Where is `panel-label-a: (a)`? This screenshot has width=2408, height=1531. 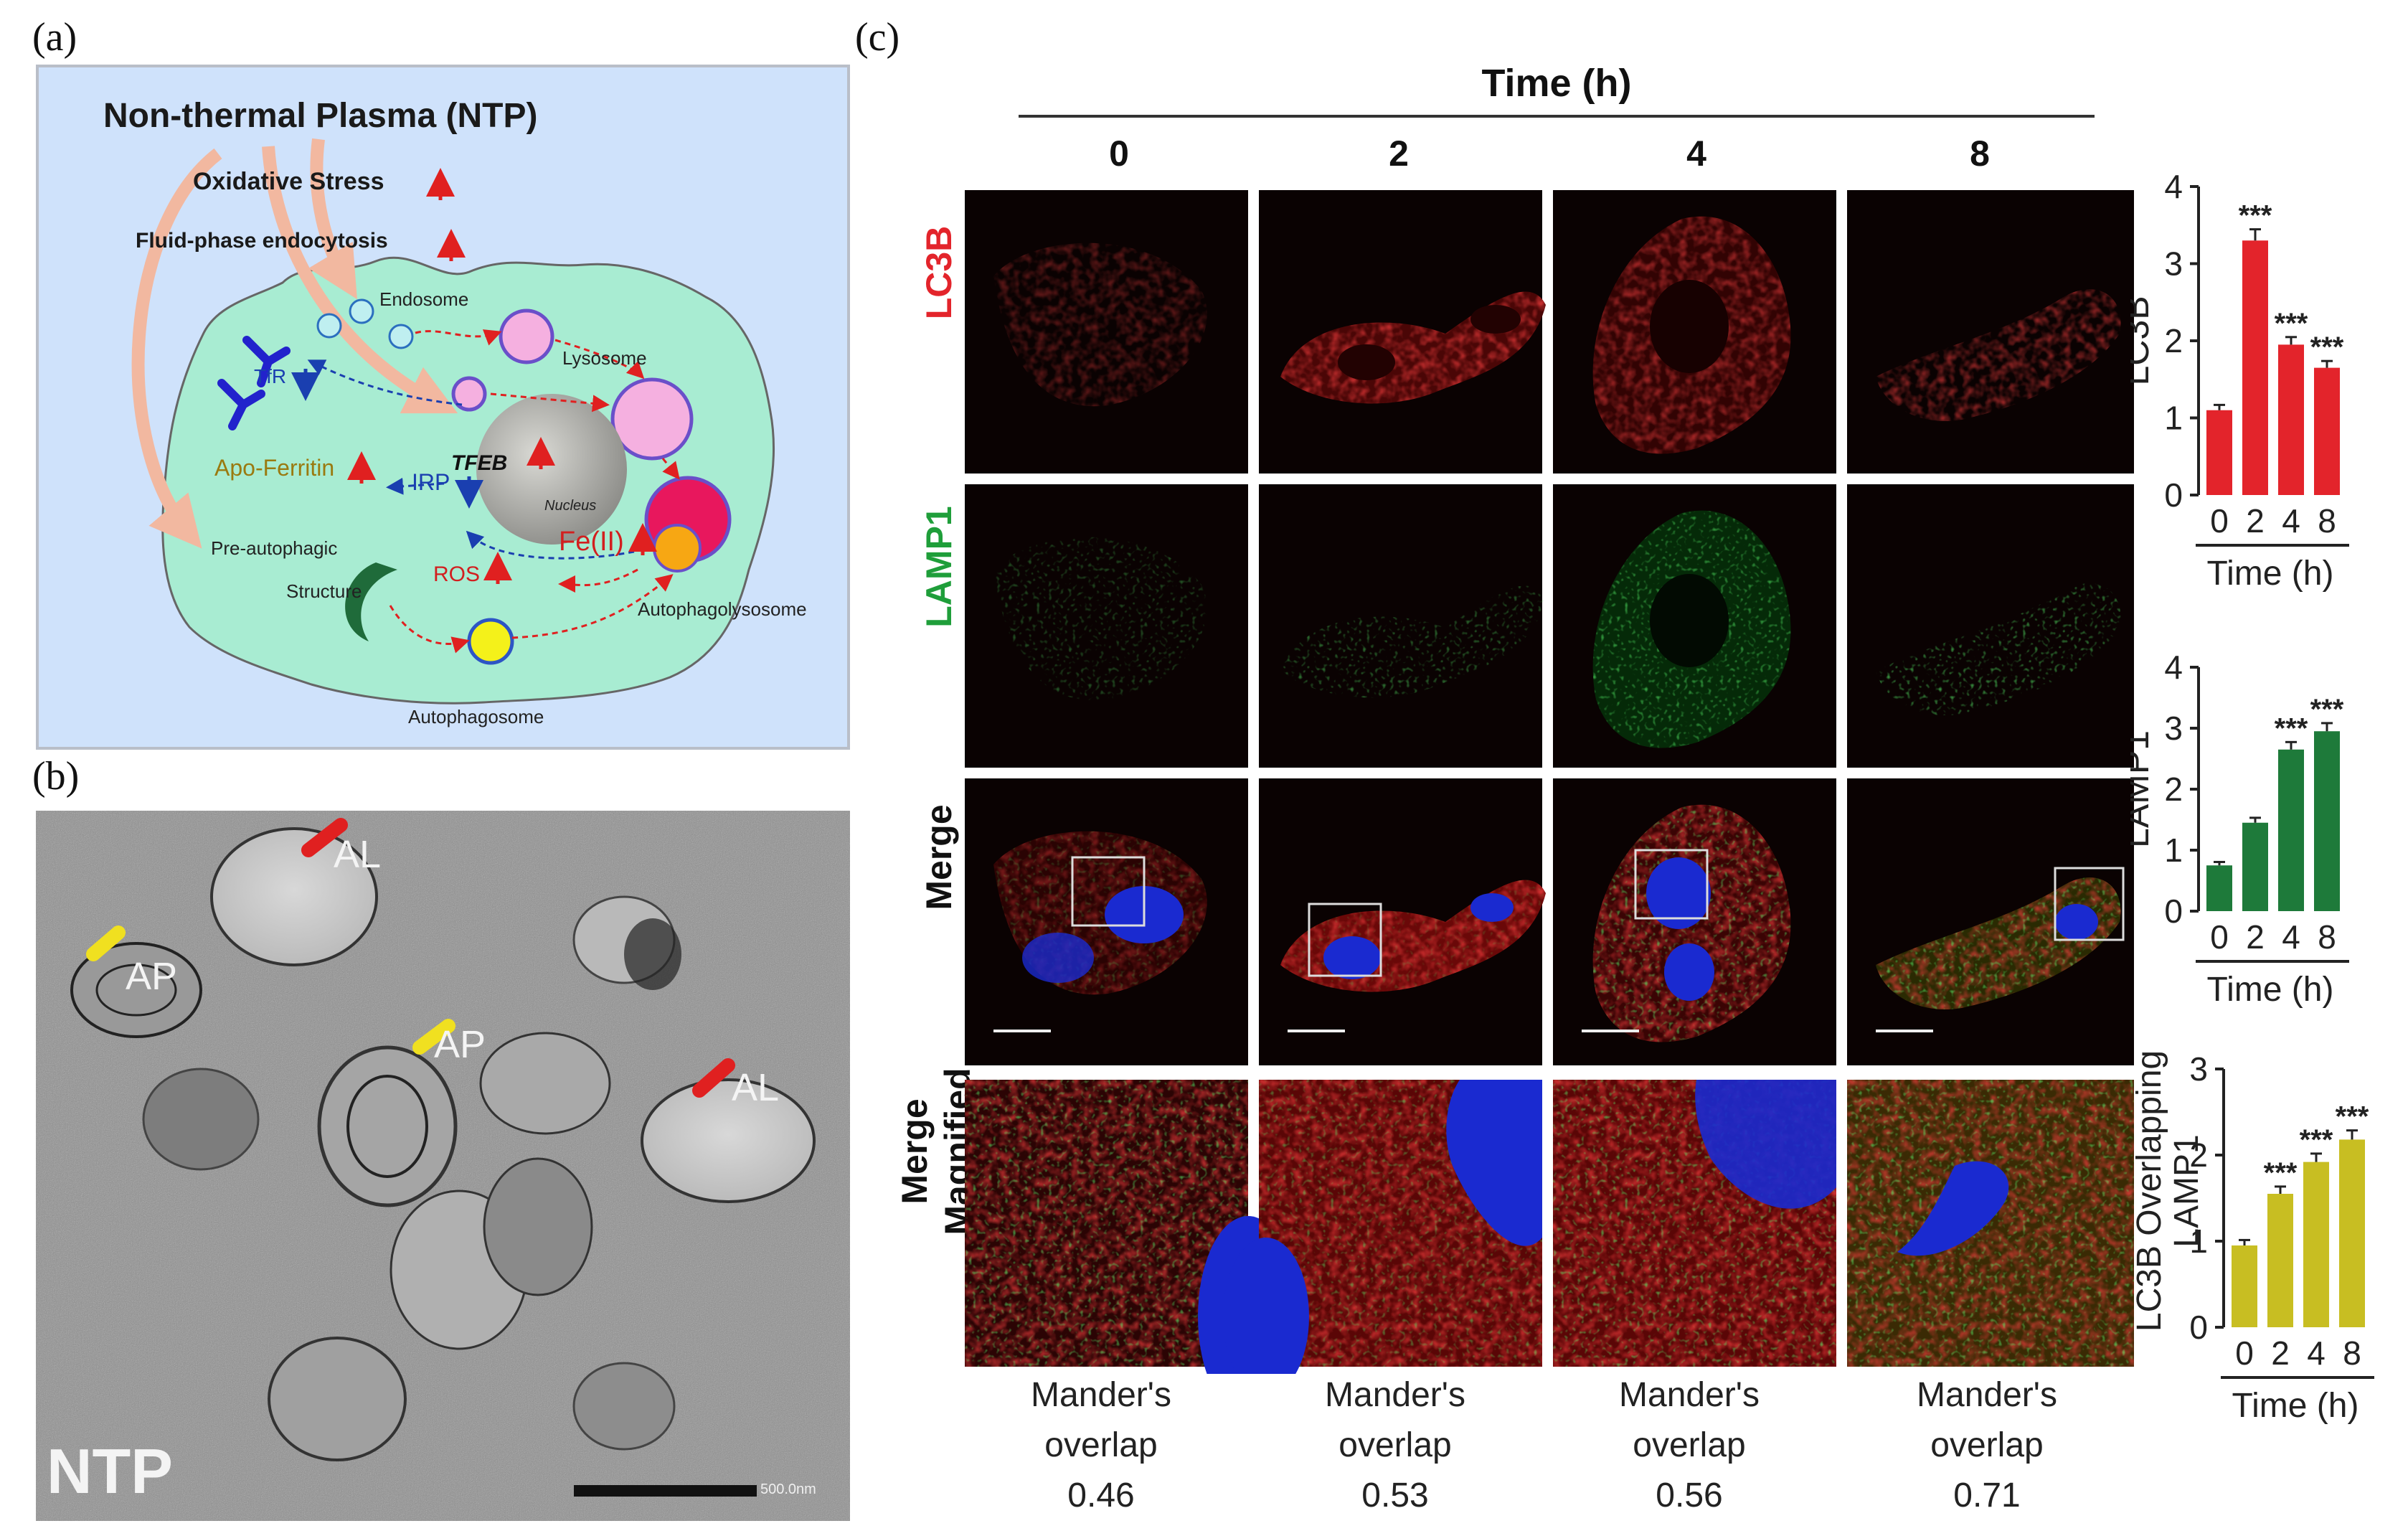 panel-label-a: (a) is located at coordinates (54, 37).